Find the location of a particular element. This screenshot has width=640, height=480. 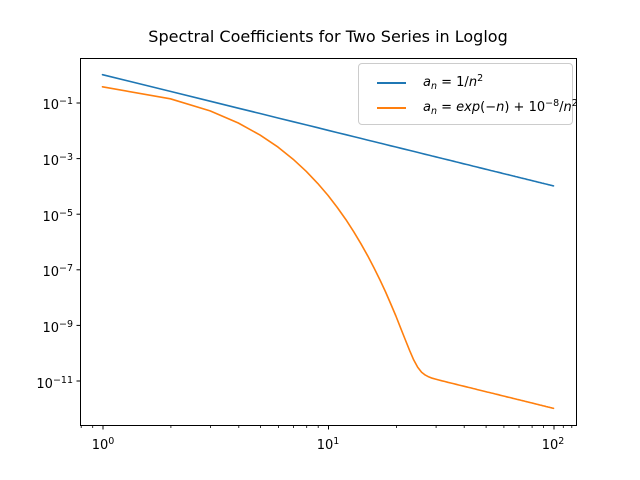

tick-exponent: −11 is located at coordinates (62, 380).